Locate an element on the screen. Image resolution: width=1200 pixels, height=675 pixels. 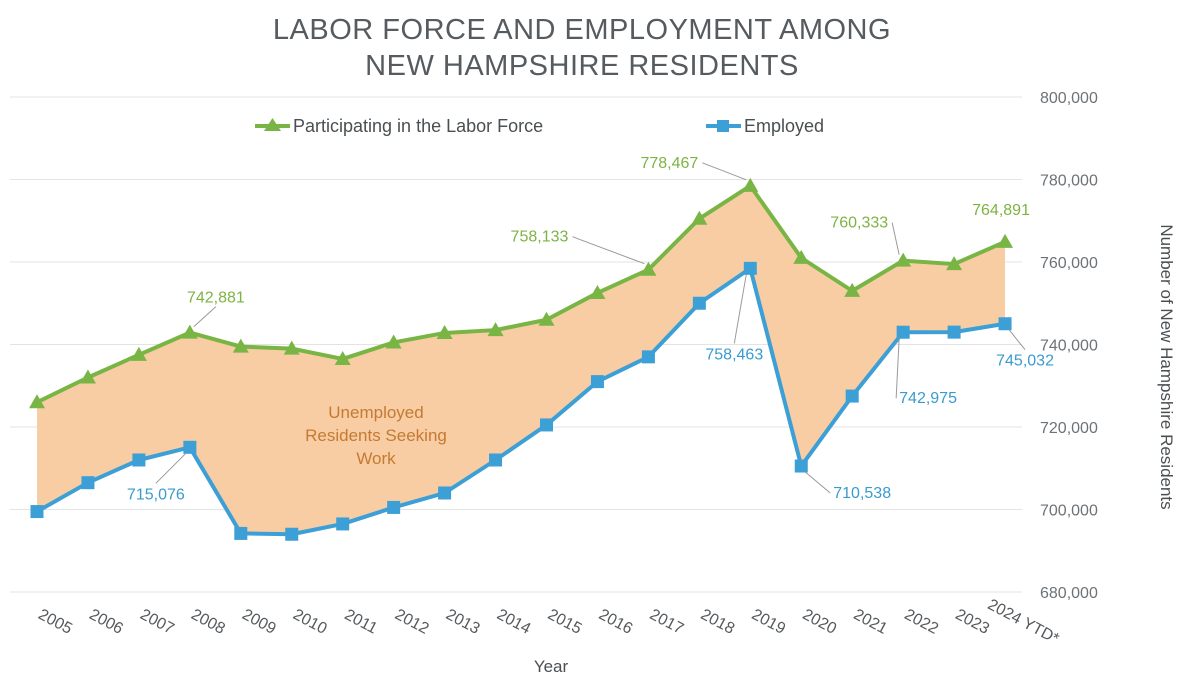
employed-marker-2022 is located at coordinates (903, 332).